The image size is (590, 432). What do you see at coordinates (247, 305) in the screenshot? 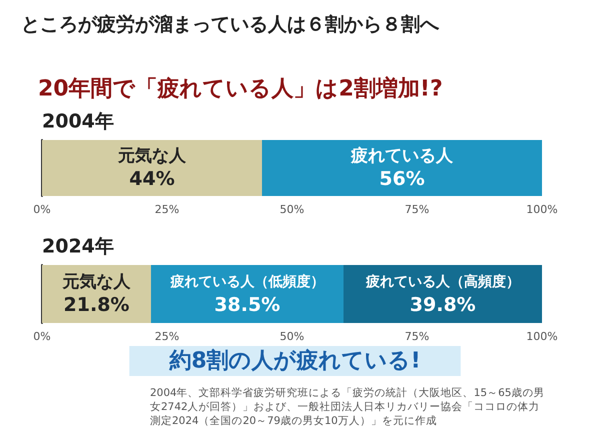
I see `data-label: 38.5%` at bounding box center [247, 305].